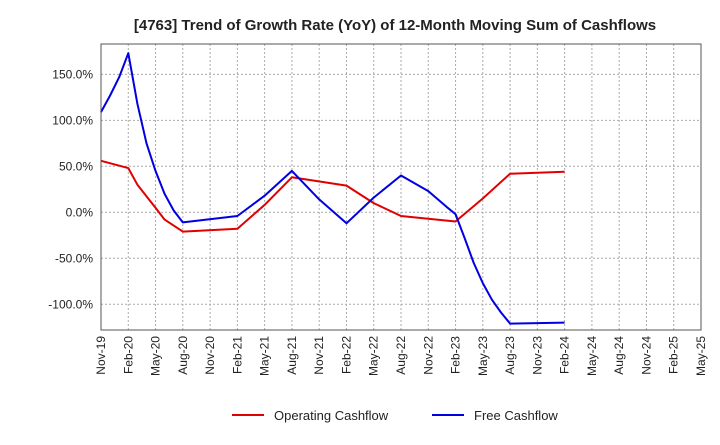  What do you see at coordinates (537, 355) in the screenshot?
I see `x-tick-label: Nov-23` at bounding box center [537, 355].